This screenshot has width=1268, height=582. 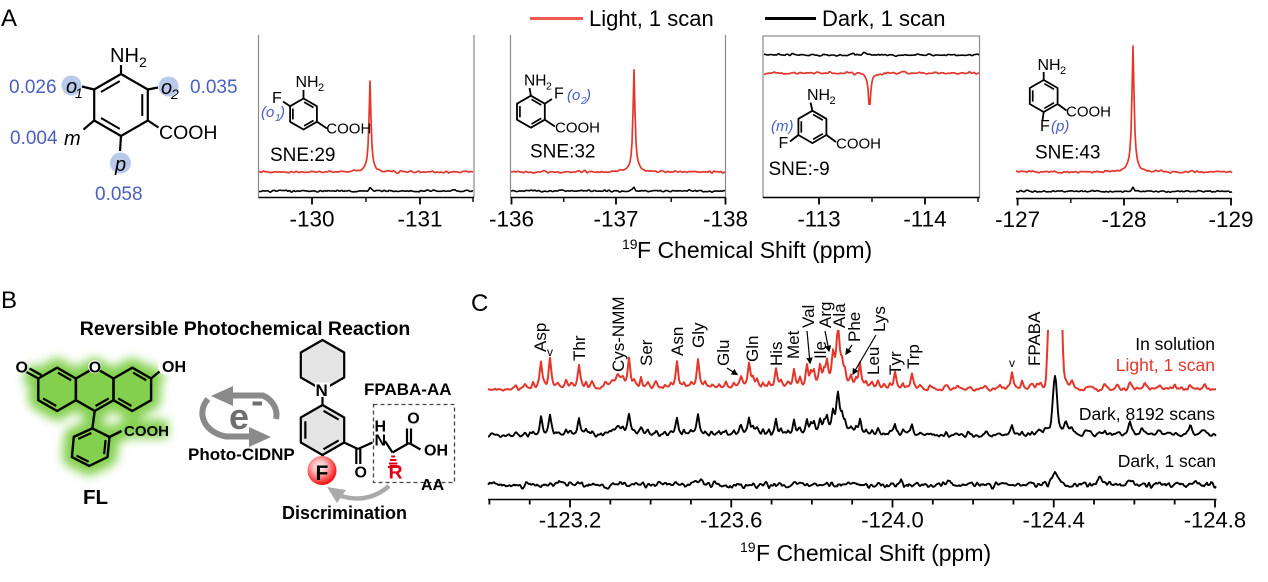 I want to click on svg-text: R, so click(x=396, y=473).